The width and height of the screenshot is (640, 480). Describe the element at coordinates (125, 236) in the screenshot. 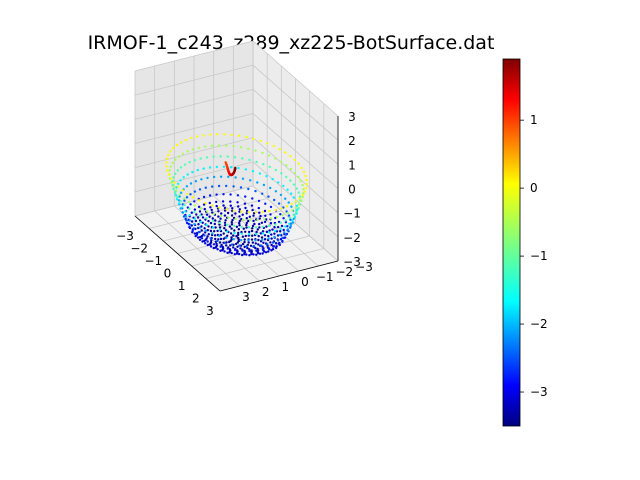

I see `x-tick-label: −3` at that location.